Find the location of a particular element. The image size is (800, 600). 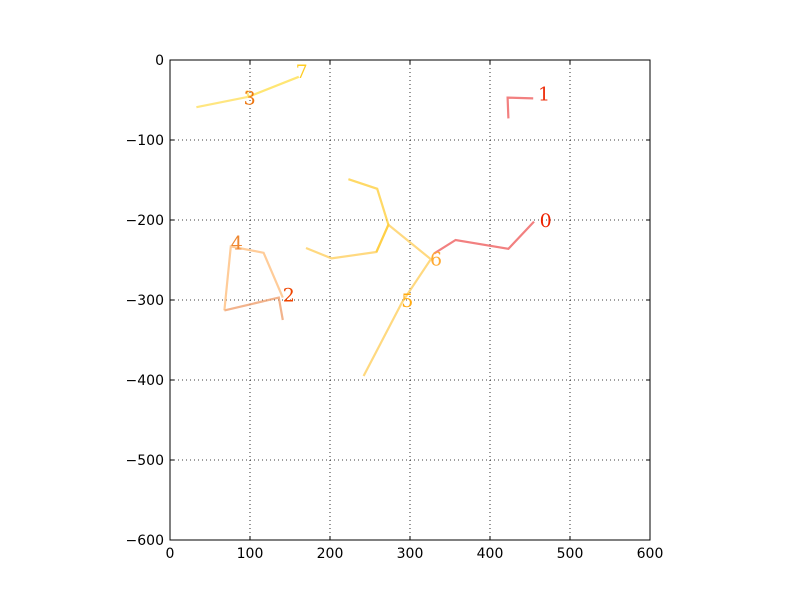

x-tick-label: 500 is located at coordinates (570, 554).